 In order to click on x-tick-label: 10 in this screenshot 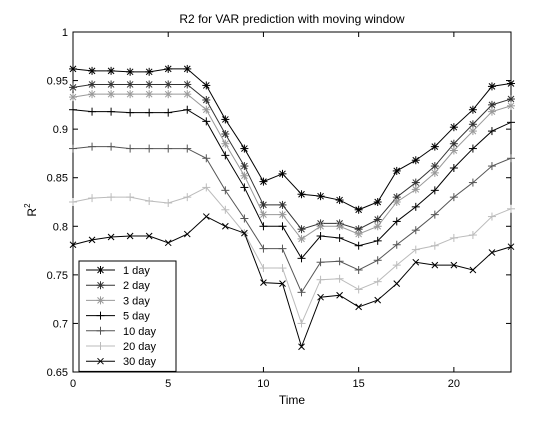, I will do `click(263, 384)`.